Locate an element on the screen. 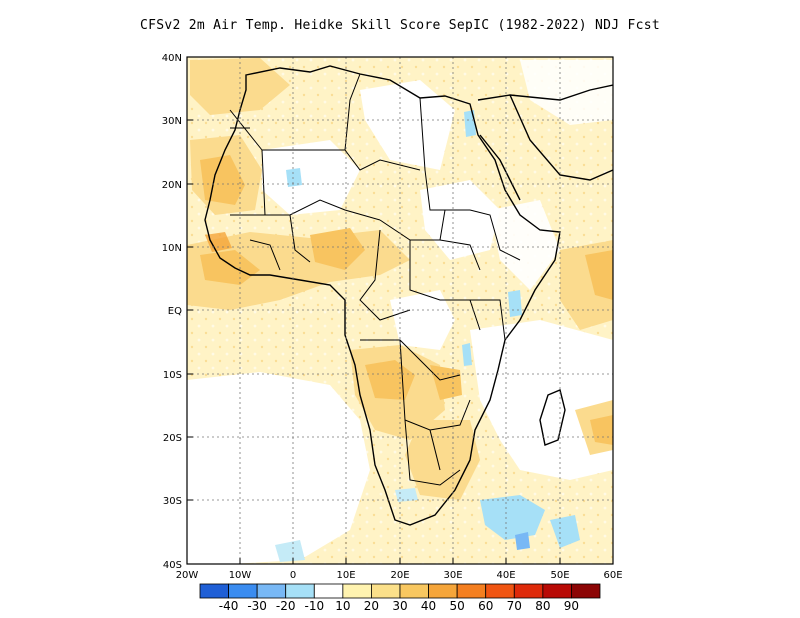  blue-patch-cape is located at coordinates (406, 495).